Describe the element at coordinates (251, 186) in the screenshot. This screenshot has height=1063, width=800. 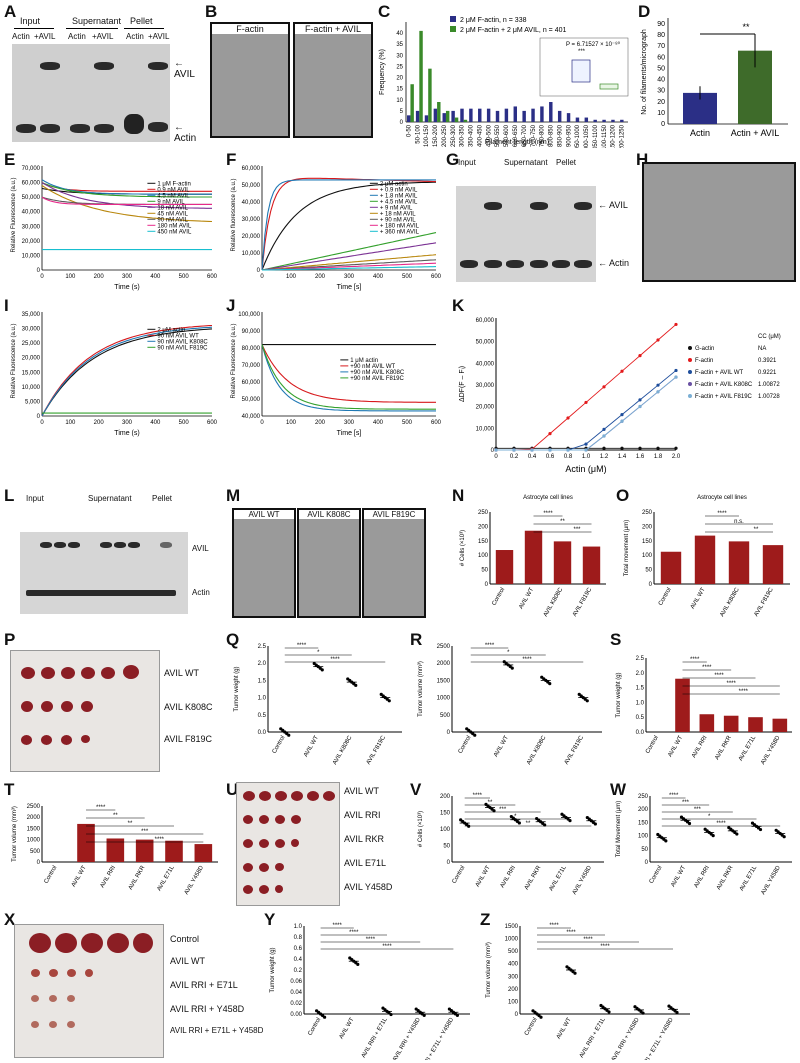
I see `tick-y: 50,000` at that location.